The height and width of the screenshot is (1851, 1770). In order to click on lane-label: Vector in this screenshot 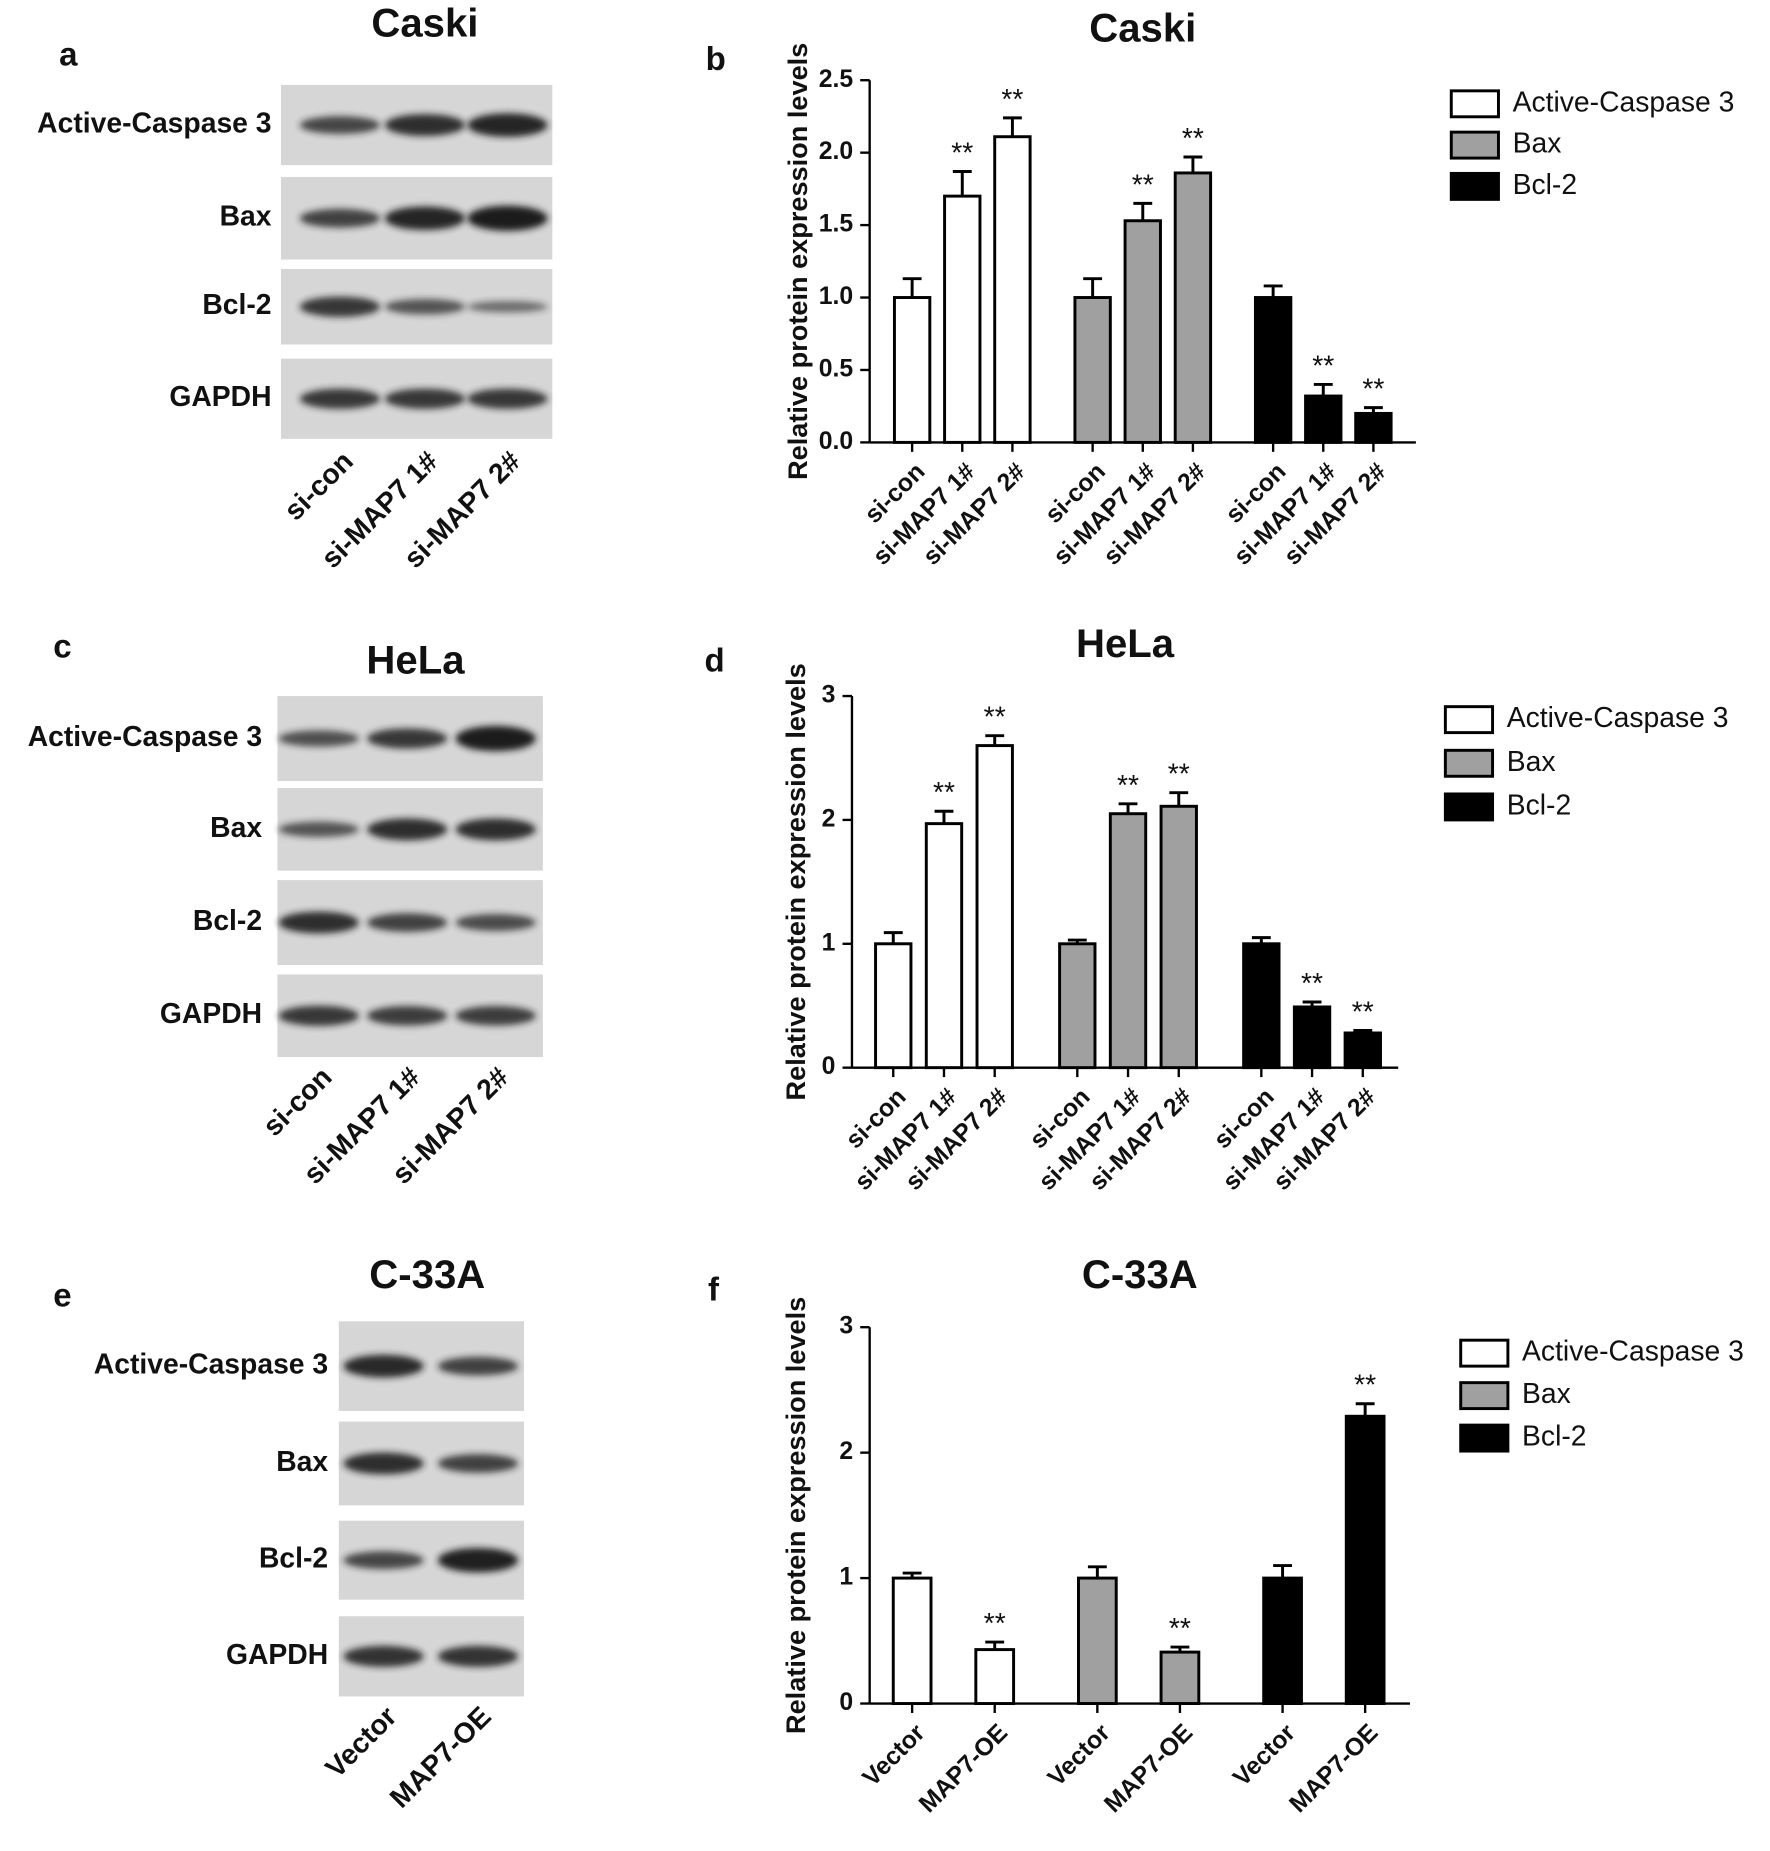, I will do `click(361, 1742)`.